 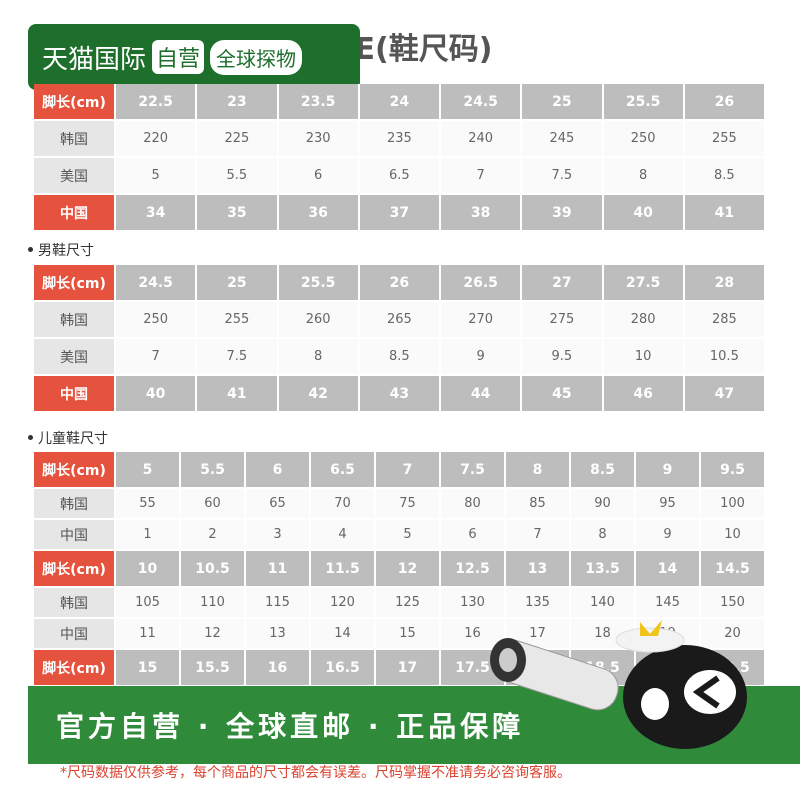 I want to click on table-cell: 75, so click(x=408, y=504).